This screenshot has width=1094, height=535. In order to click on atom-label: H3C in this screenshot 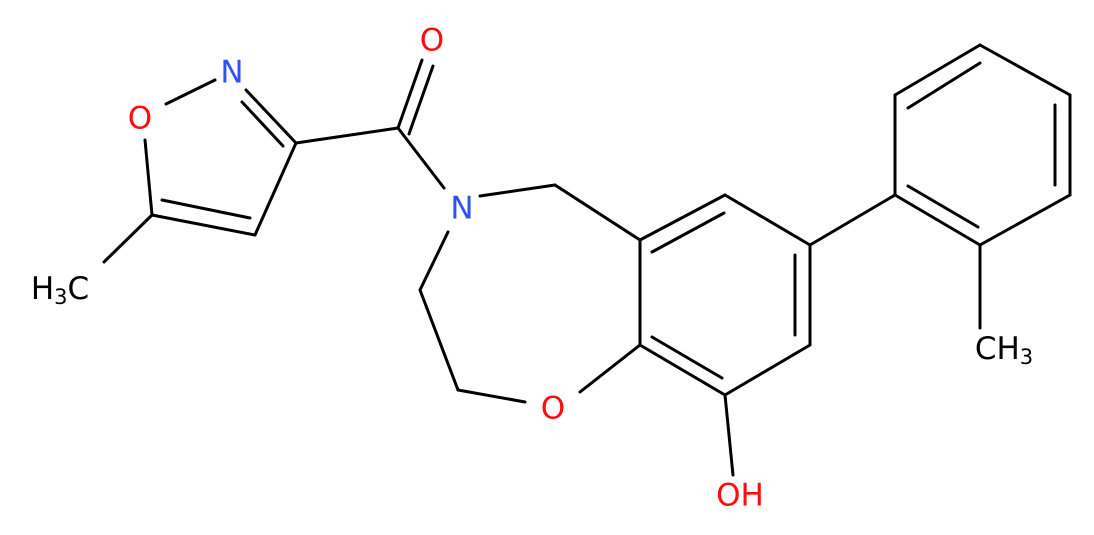, I will do `click(60, 290)`.